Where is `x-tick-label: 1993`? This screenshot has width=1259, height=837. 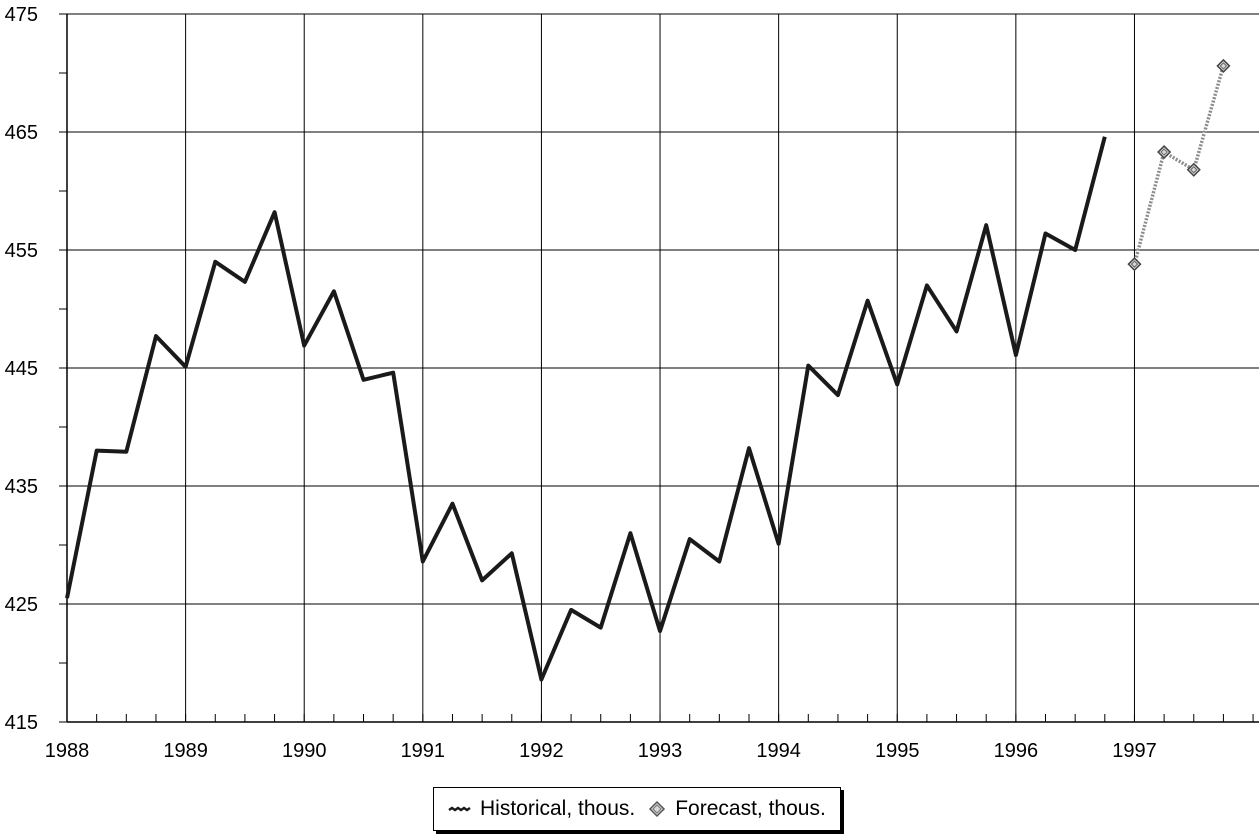
x-tick-label: 1993 is located at coordinates (660, 751).